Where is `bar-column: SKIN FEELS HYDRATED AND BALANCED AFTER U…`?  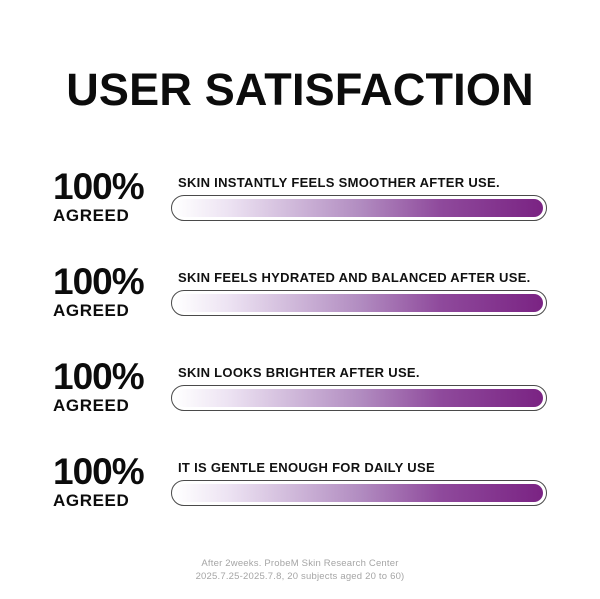
bar-column: SKIN FEELS HYDRATED AND BALANCED AFTER U… is located at coordinates (359, 293).